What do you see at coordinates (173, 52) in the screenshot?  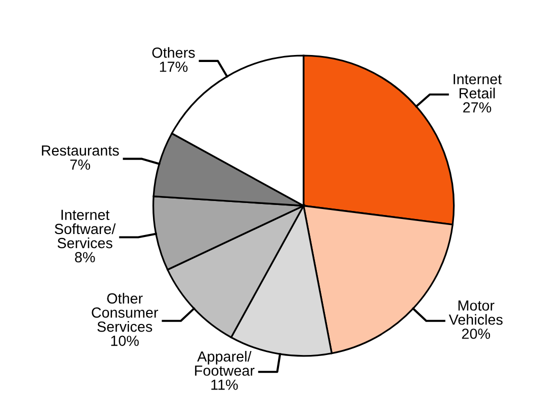 I see `slice-label: Others` at bounding box center [173, 52].